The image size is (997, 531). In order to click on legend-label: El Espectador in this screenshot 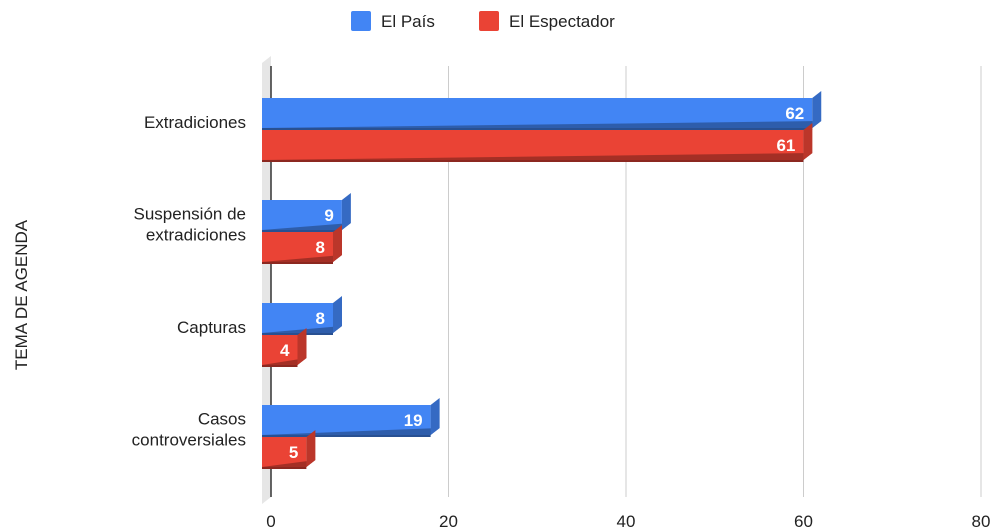, I will do `click(562, 21)`.